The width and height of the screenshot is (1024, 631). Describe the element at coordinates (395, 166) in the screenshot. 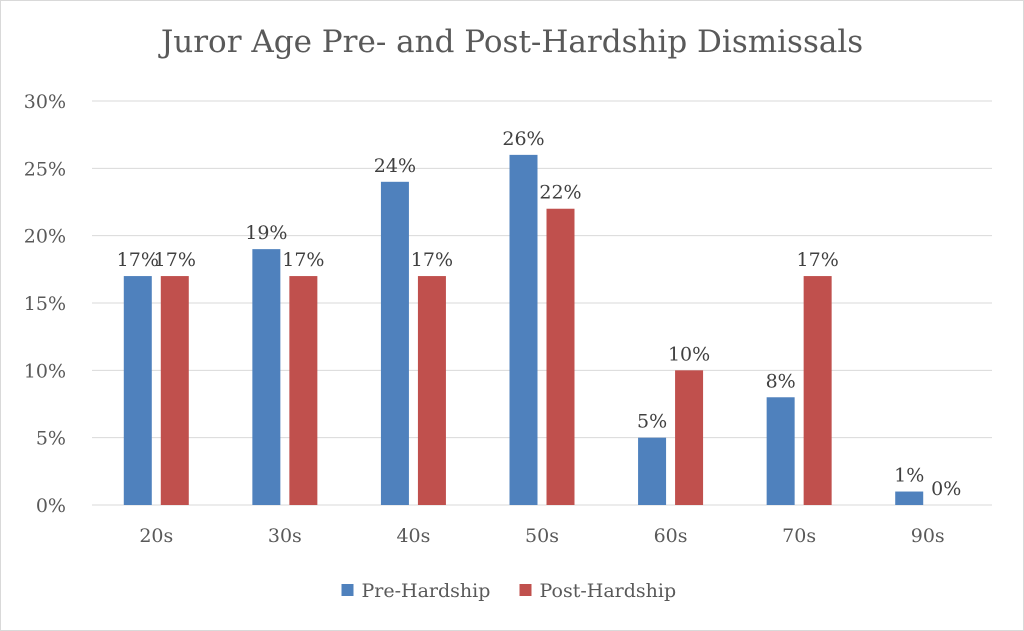

I see `data-label: 24%` at that location.